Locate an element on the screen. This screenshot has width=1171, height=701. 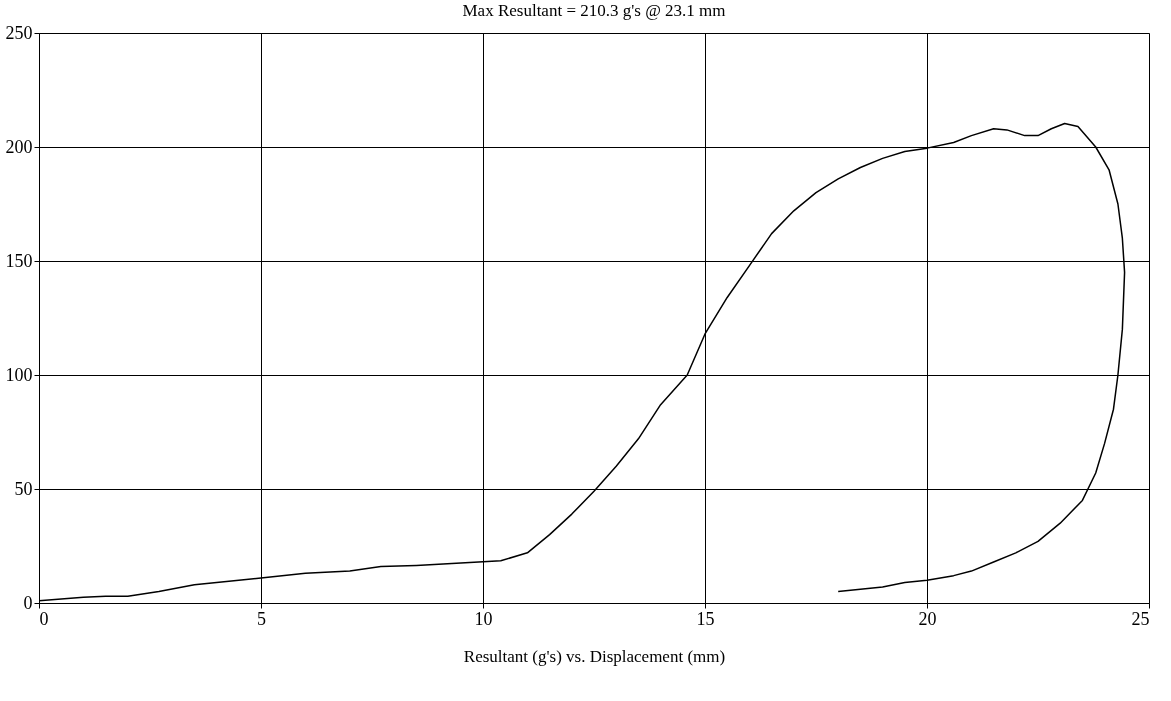
x-axis-title: Resultant (g's) vs. Displacement (mm) is located at coordinates (594, 656).